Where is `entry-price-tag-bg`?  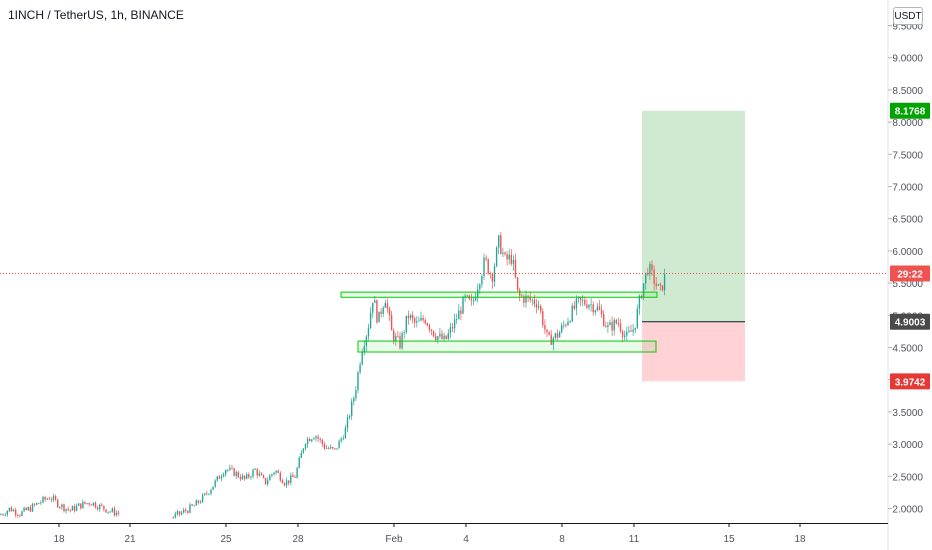
entry-price-tag-bg is located at coordinates (910, 321).